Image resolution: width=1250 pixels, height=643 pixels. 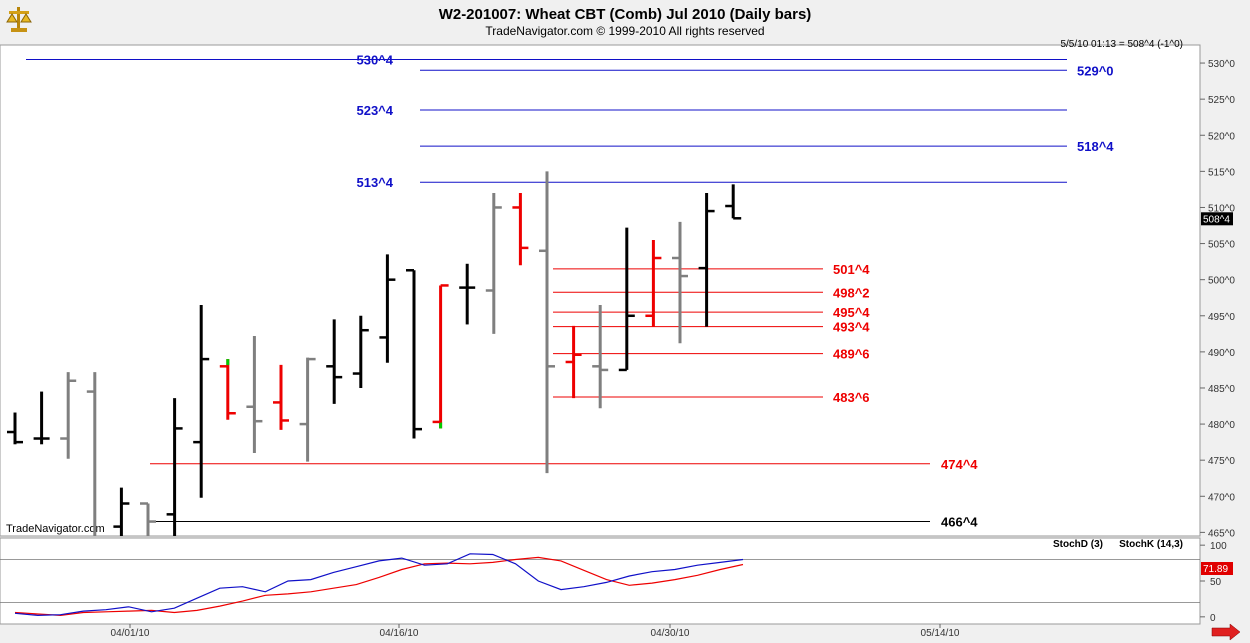 What do you see at coordinates (1216, 582) in the screenshot?
I see `stoch-tick-label: 50` at bounding box center [1216, 582].